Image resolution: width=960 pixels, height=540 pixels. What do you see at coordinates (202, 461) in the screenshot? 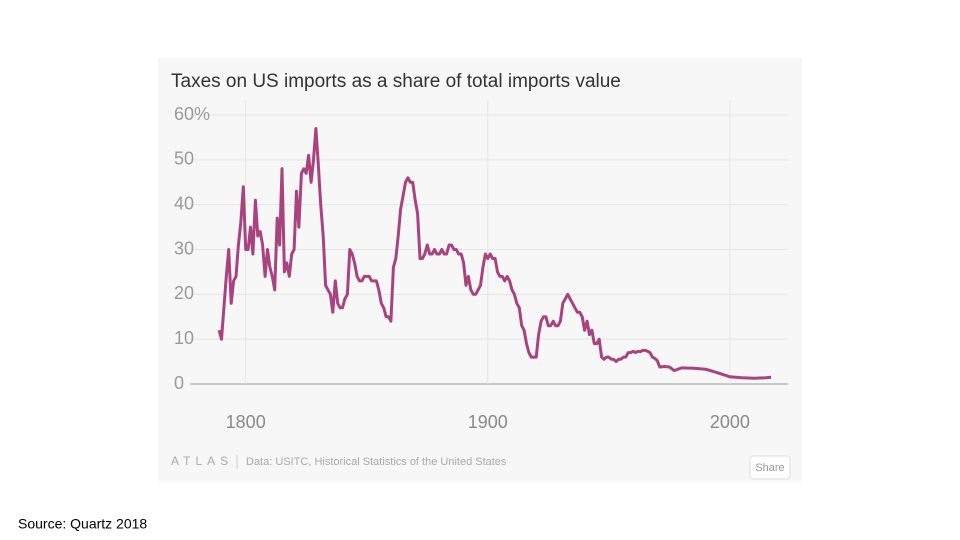
I see `brand-logo: ATLAS` at bounding box center [202, 461].